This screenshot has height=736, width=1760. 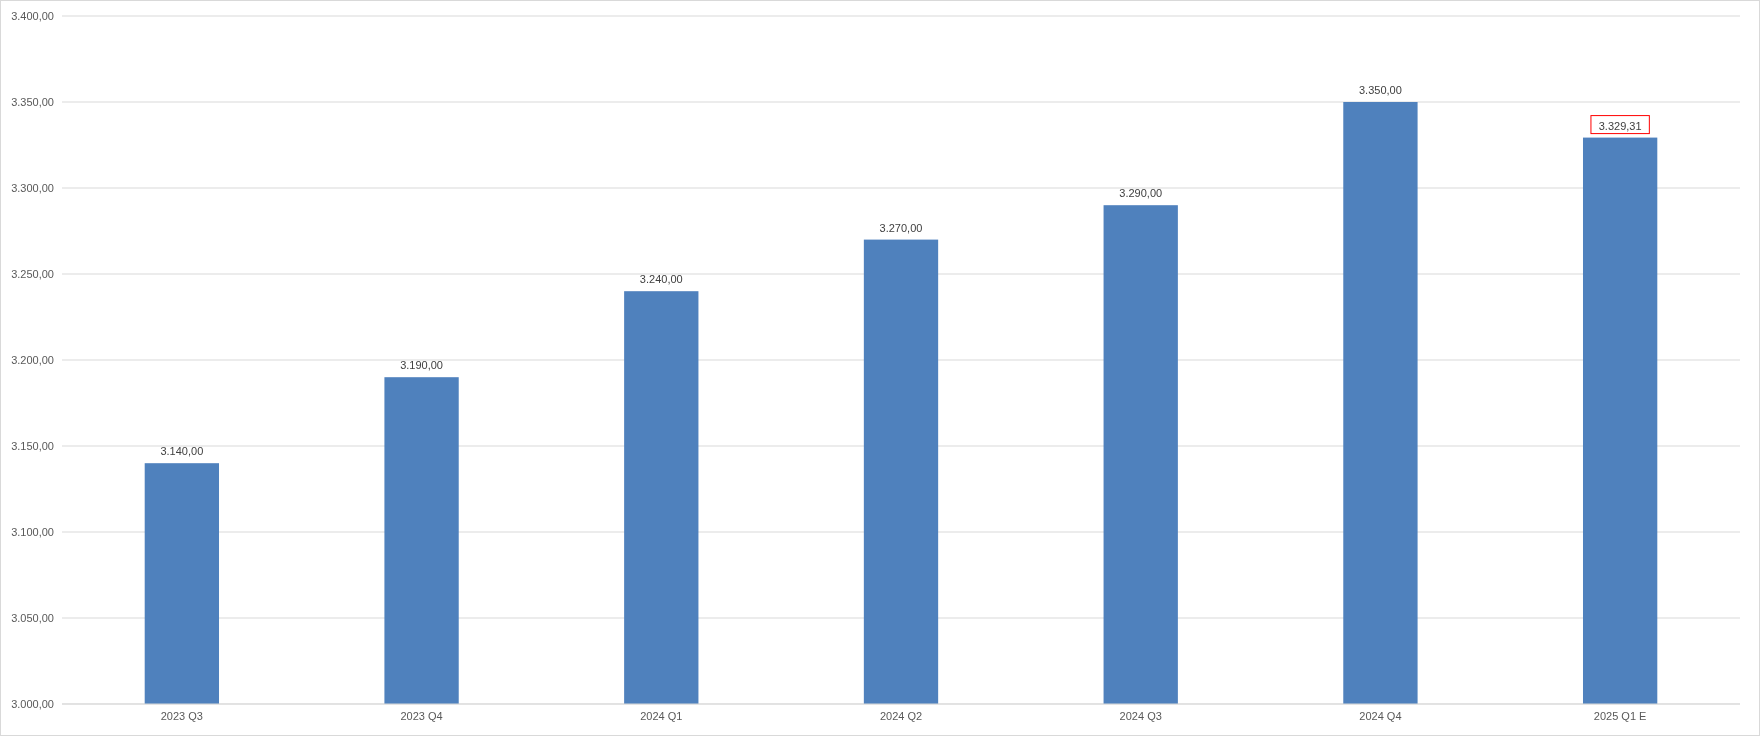 I want to click on y-tick-label: 3.050,00, so click(x=32, y=617).